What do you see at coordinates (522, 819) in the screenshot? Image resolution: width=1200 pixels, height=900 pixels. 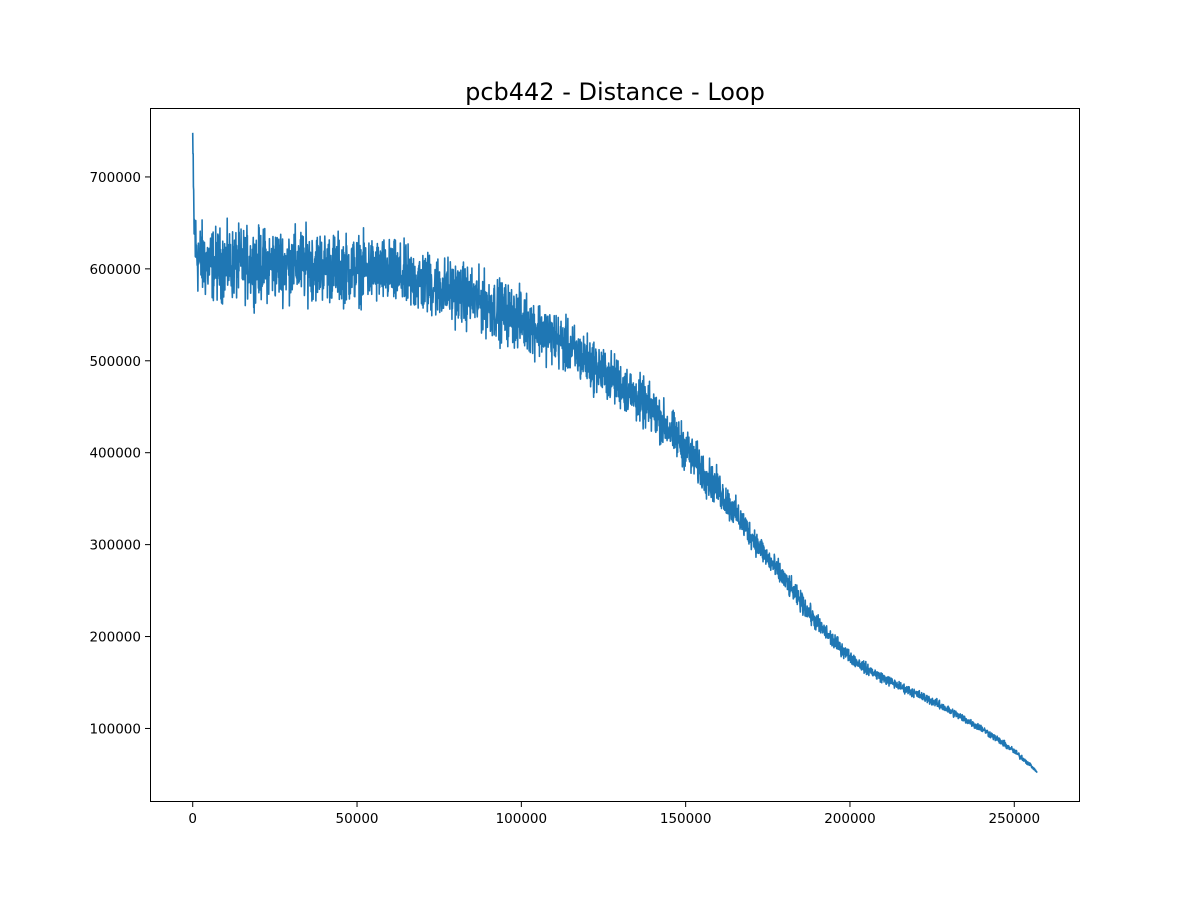 I see `x-tick-label: 100000` at bounding box center [522, 819].